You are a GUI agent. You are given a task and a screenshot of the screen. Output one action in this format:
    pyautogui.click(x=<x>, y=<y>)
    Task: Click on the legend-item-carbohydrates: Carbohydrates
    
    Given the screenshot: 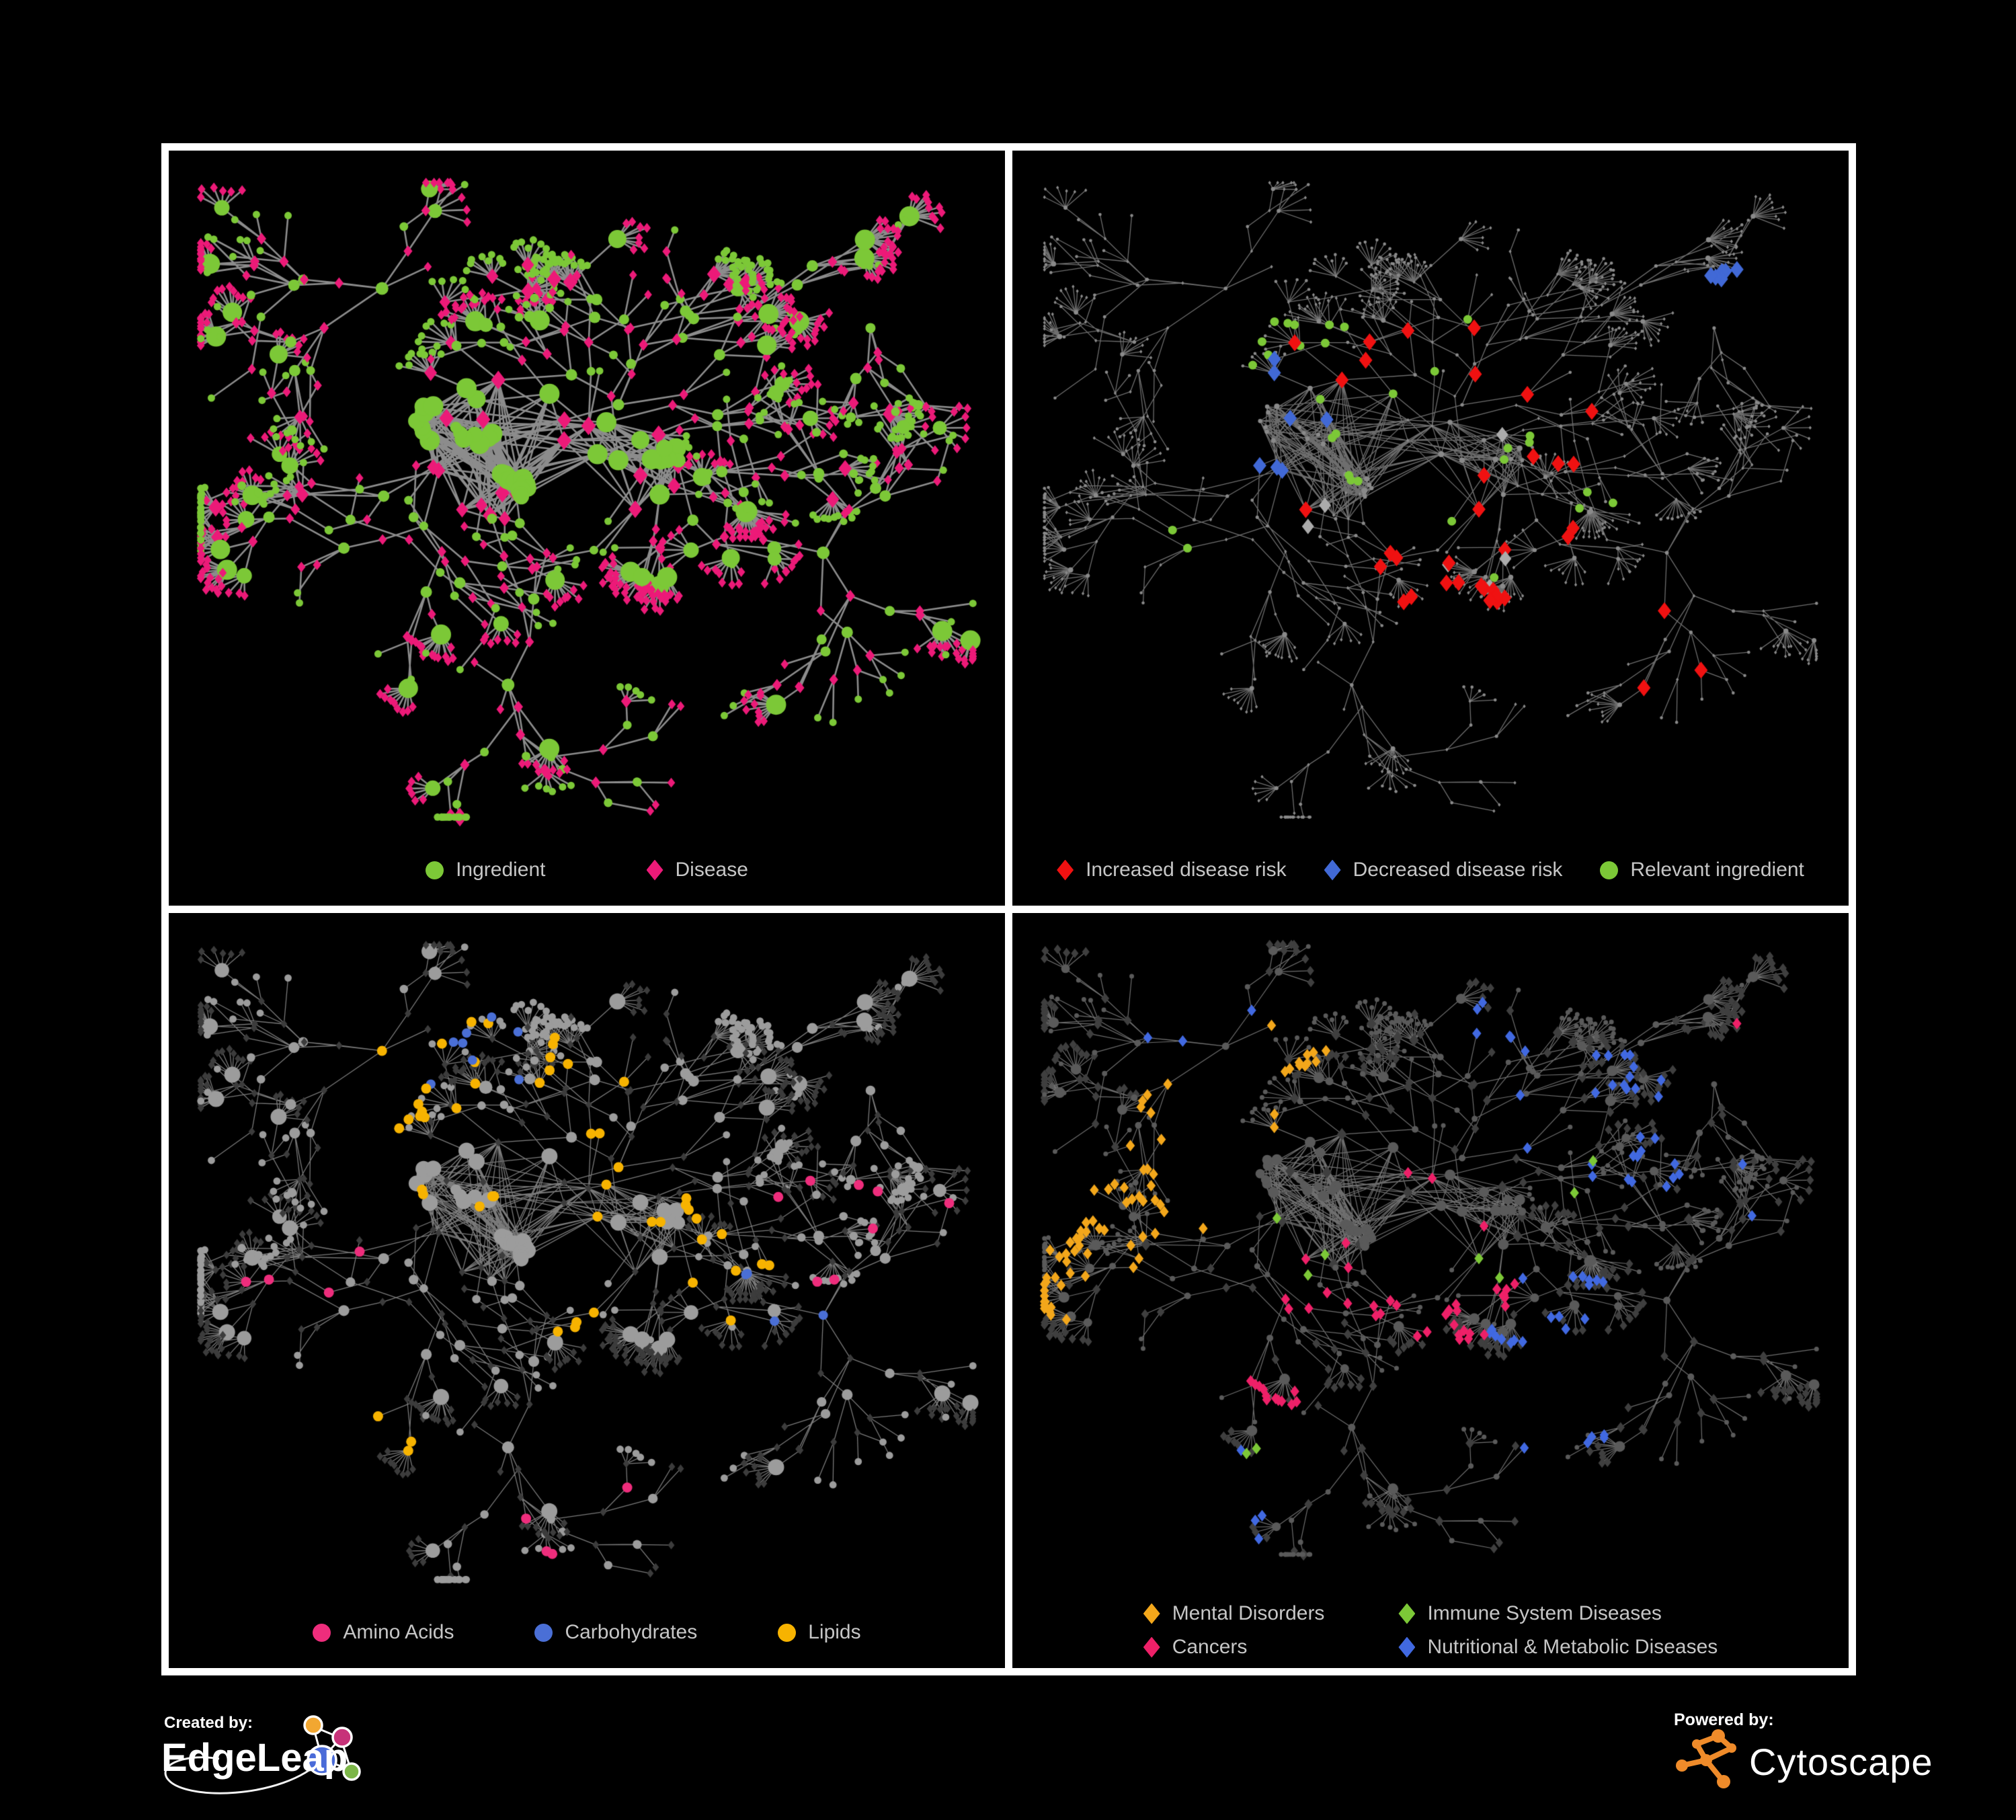 What is the action you would take?
    pyautogui.click(x=615, y=1632)
    